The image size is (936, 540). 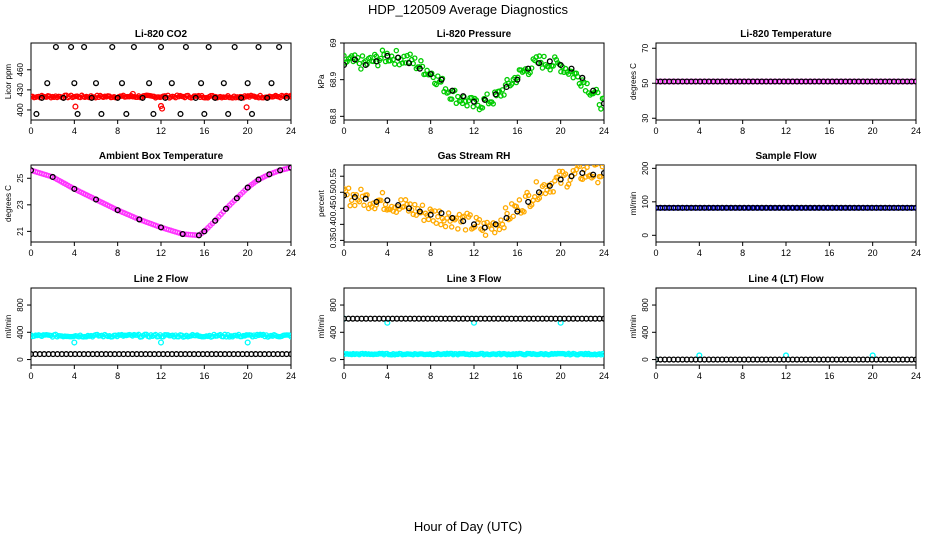 What do you see at coordinates (150, 327) in the screenshot?
I see `panel-7: Line 2 Flow ml/min 0 4 8 12 16 20 24 0 400 800` at bounding box center [150, 327].